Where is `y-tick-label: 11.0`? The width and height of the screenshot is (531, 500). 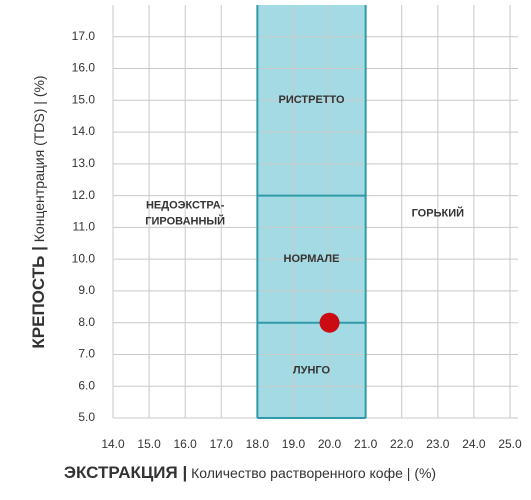
y-tick-label: 11.0 is located at coordinates (84, 227).